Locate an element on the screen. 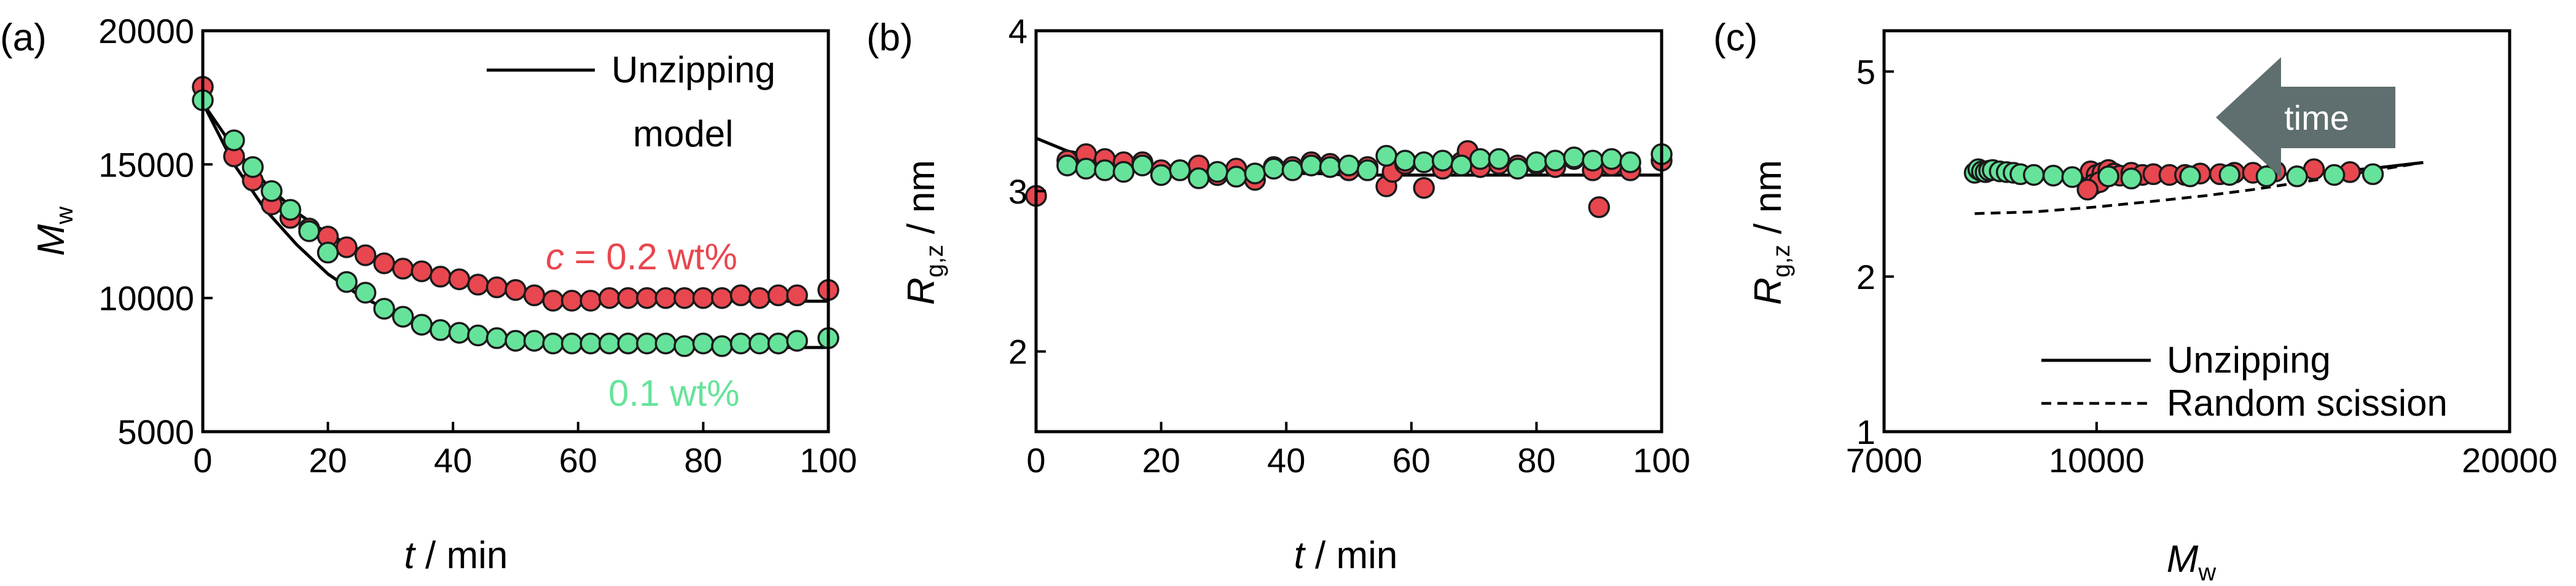 This screenshot has height=586, width=2576. b-y-tick-label: 4 is located at coordinates (1017, 31).